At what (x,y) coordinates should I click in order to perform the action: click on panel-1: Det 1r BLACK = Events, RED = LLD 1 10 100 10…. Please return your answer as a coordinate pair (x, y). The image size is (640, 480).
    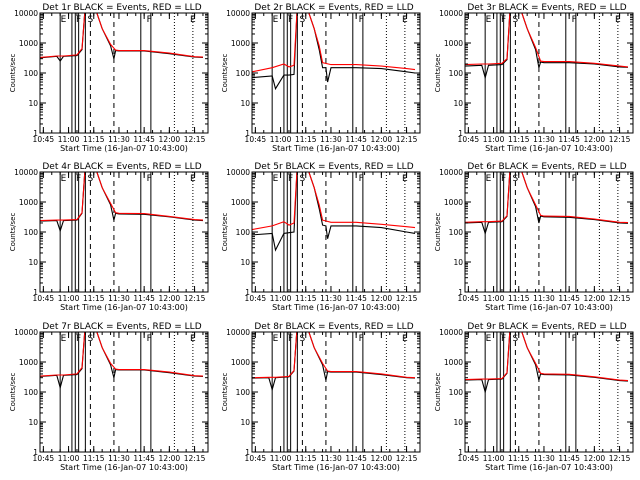
    Looking at the image, I should click on (109, 78).